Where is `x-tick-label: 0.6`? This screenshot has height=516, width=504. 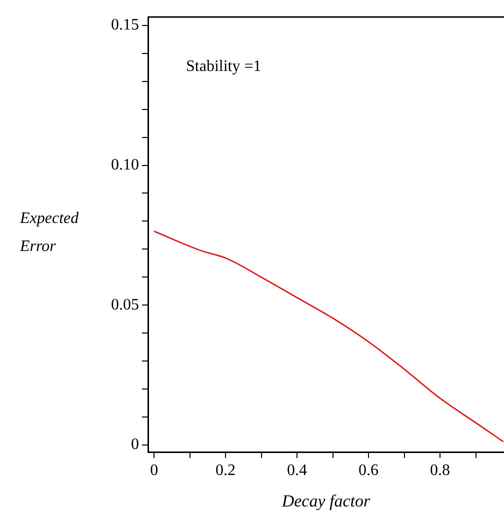
x-tick-label: 0.6 is located at coordinates (368, 470).